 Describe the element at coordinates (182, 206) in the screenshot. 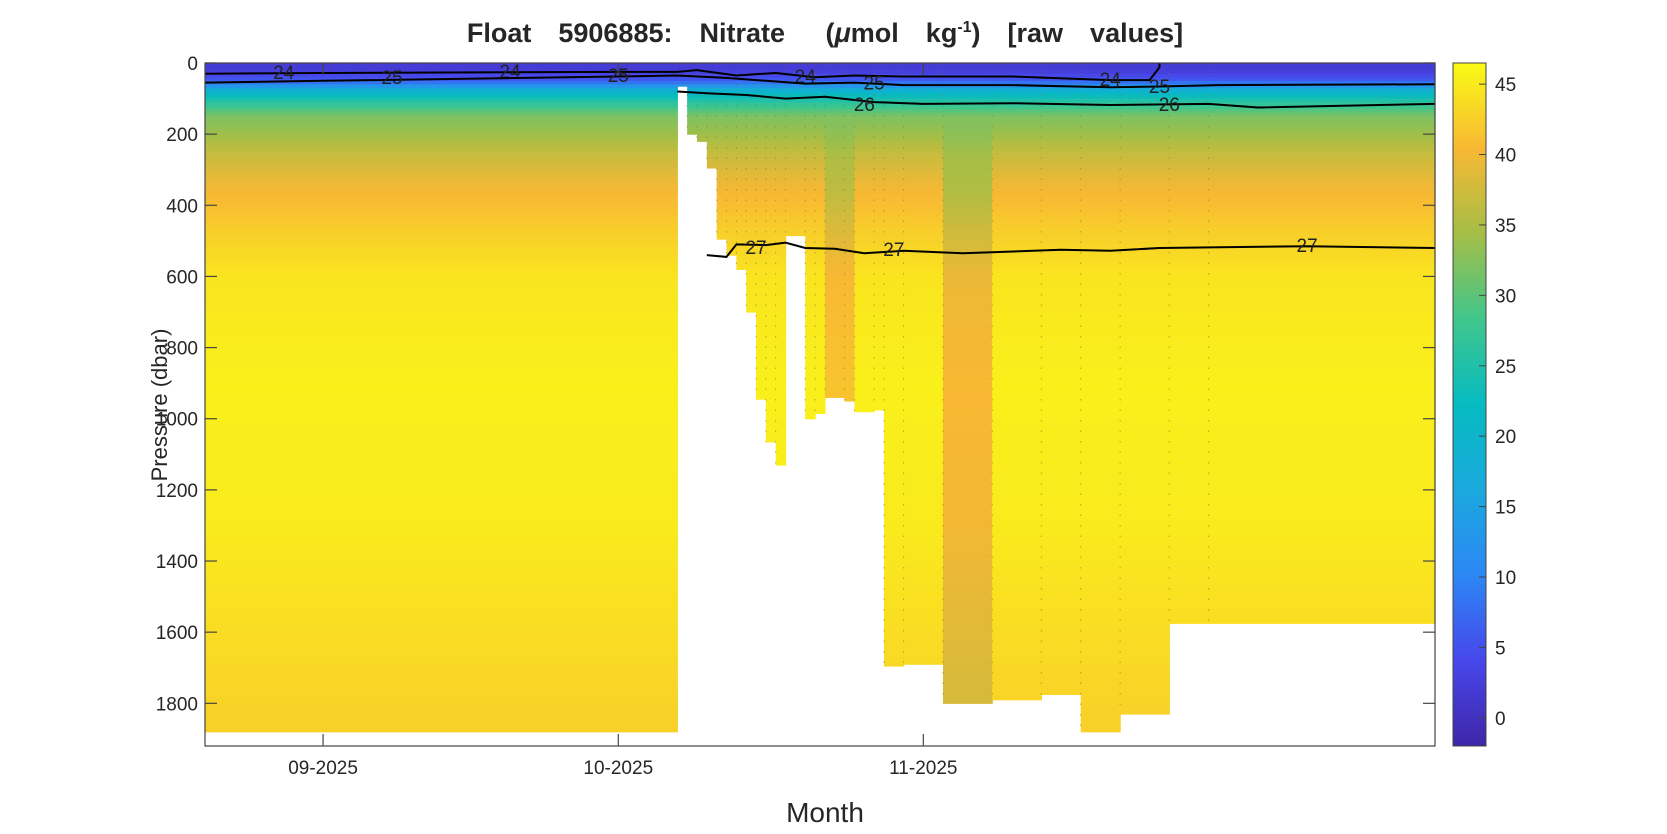

I see `y-tick-label: 400` at that location.